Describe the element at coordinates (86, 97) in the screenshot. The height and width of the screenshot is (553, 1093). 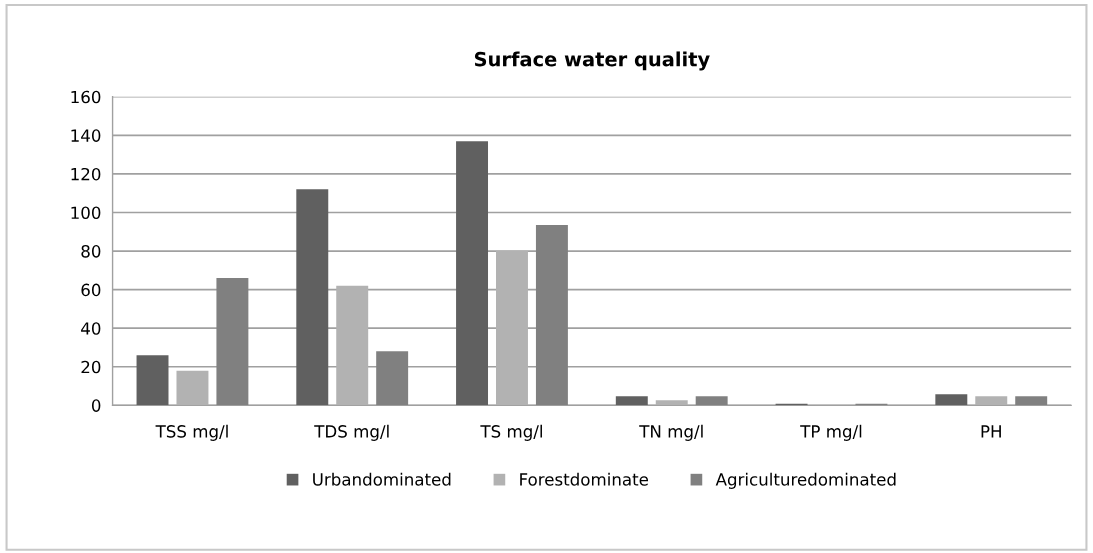
I see `y-tick-label: 160` at that location.